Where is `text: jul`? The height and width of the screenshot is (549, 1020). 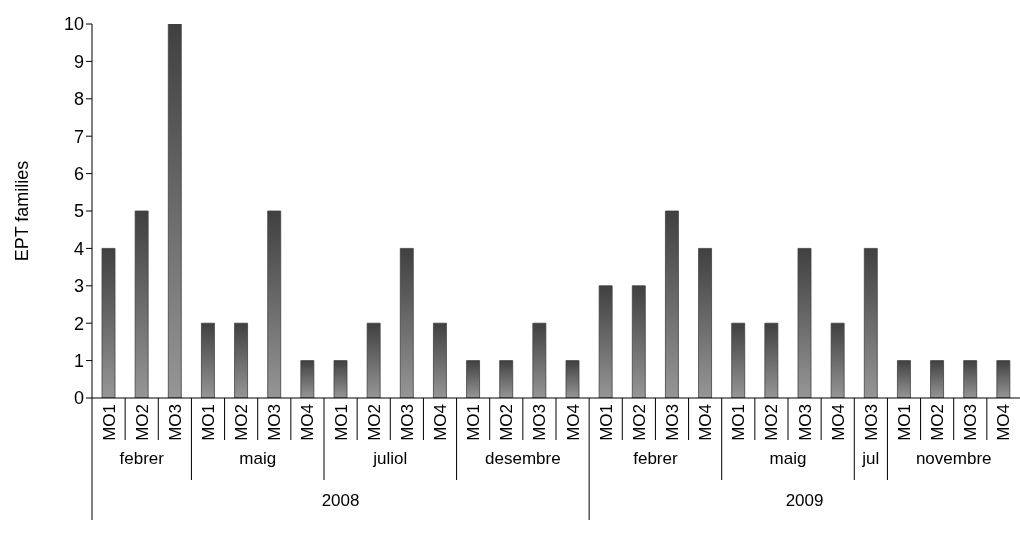 text: jul is located at coordinates (870, 458).